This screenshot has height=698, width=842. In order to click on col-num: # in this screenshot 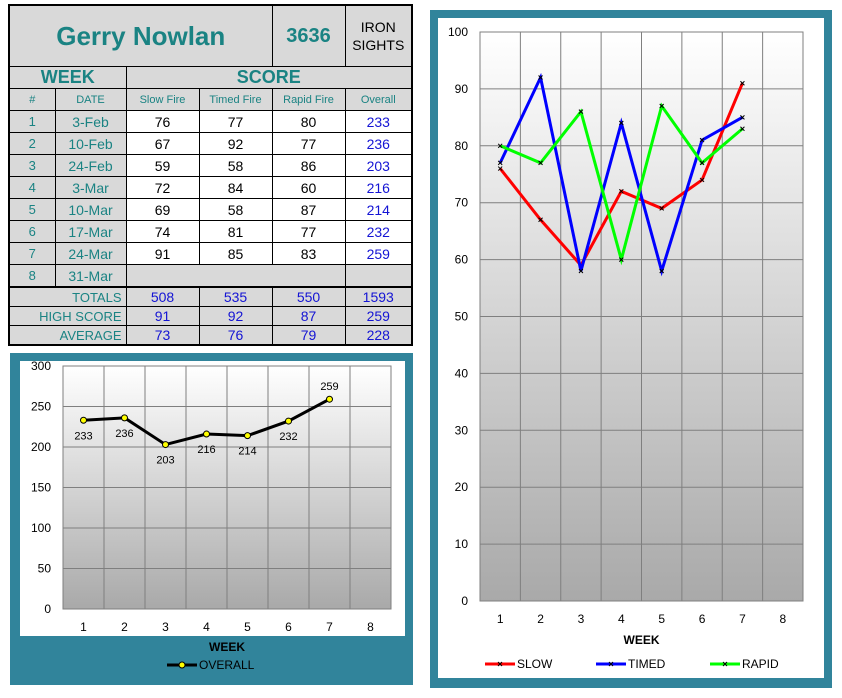, I will do `click(32, 99)`.